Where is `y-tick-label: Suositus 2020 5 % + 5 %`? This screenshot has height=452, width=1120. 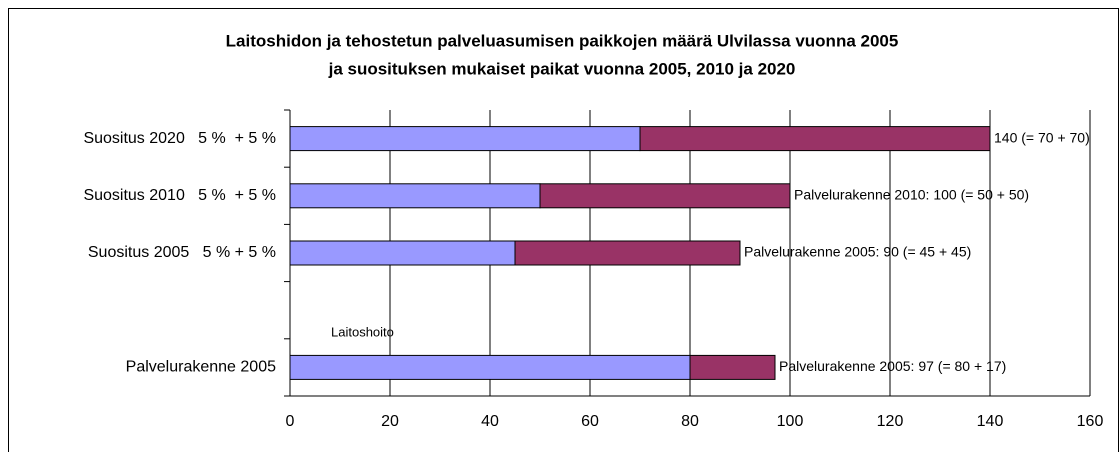 y-tick-label: Suositus 2020 5 % + 5 % is located at coordinates (179, 138).